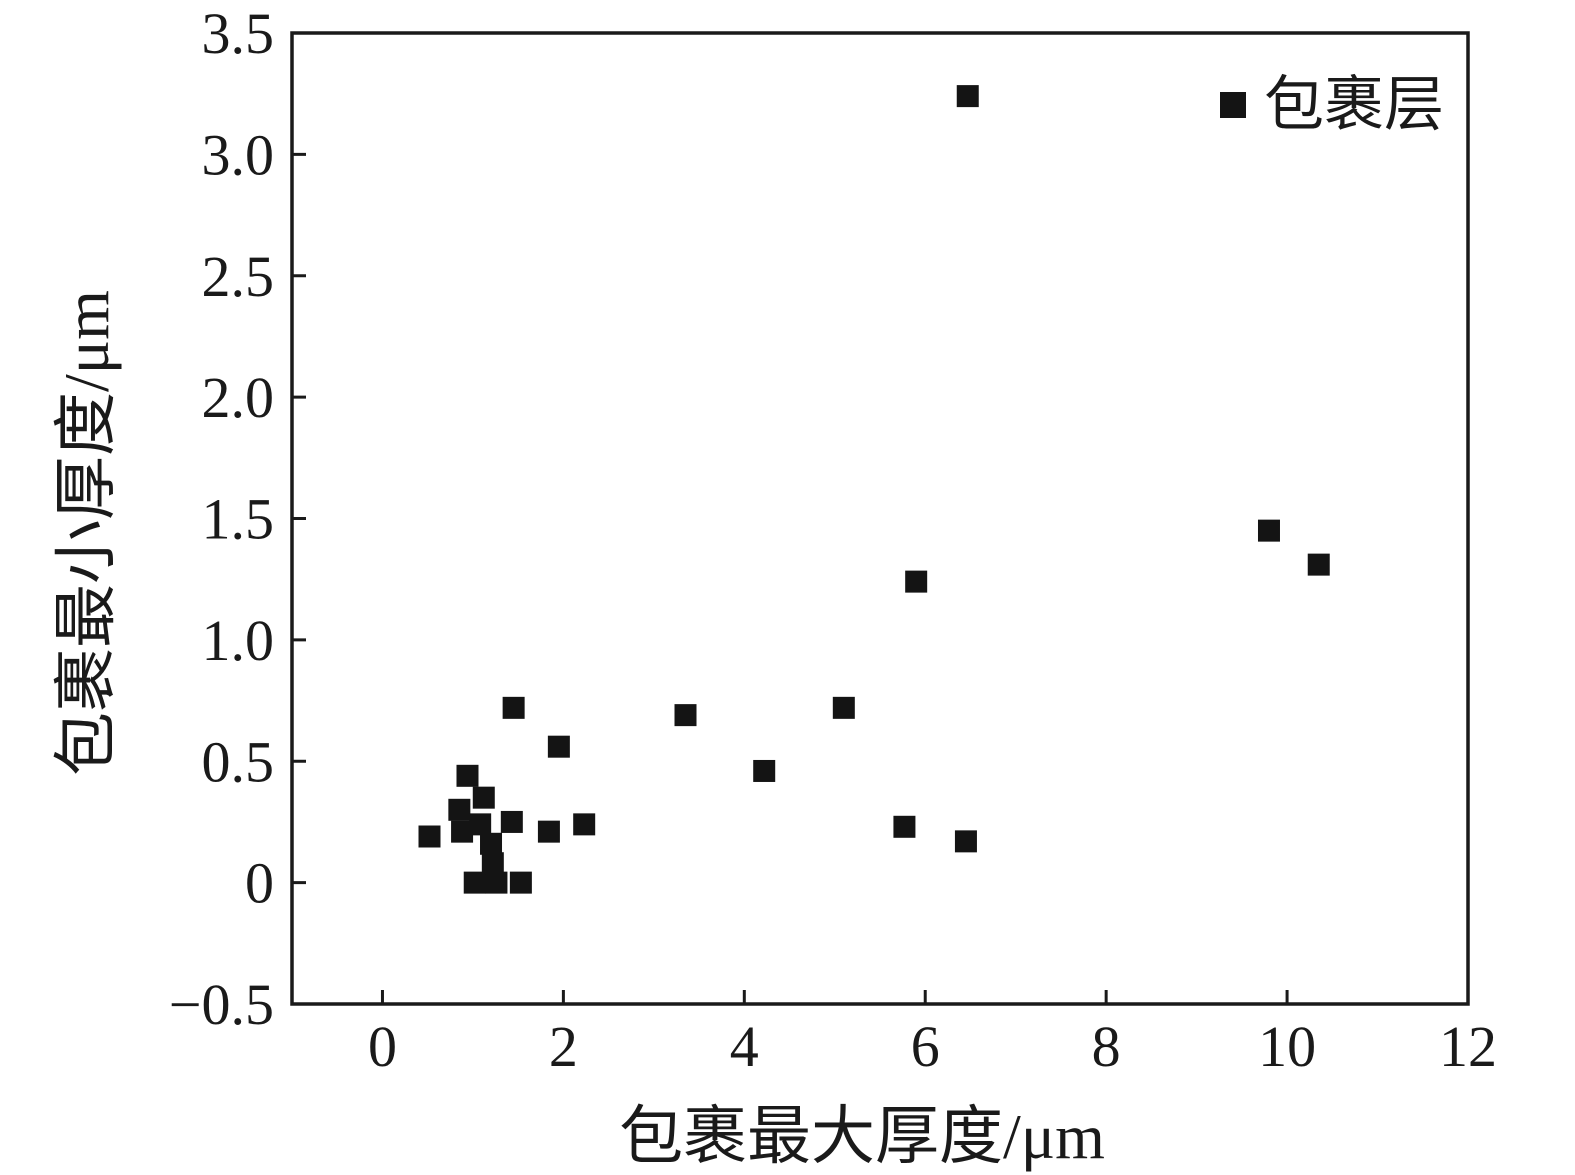 The height and width of the screenshot is (1175, 1575). I want to click on y-tick-label: 2.5, so click(238, 276).